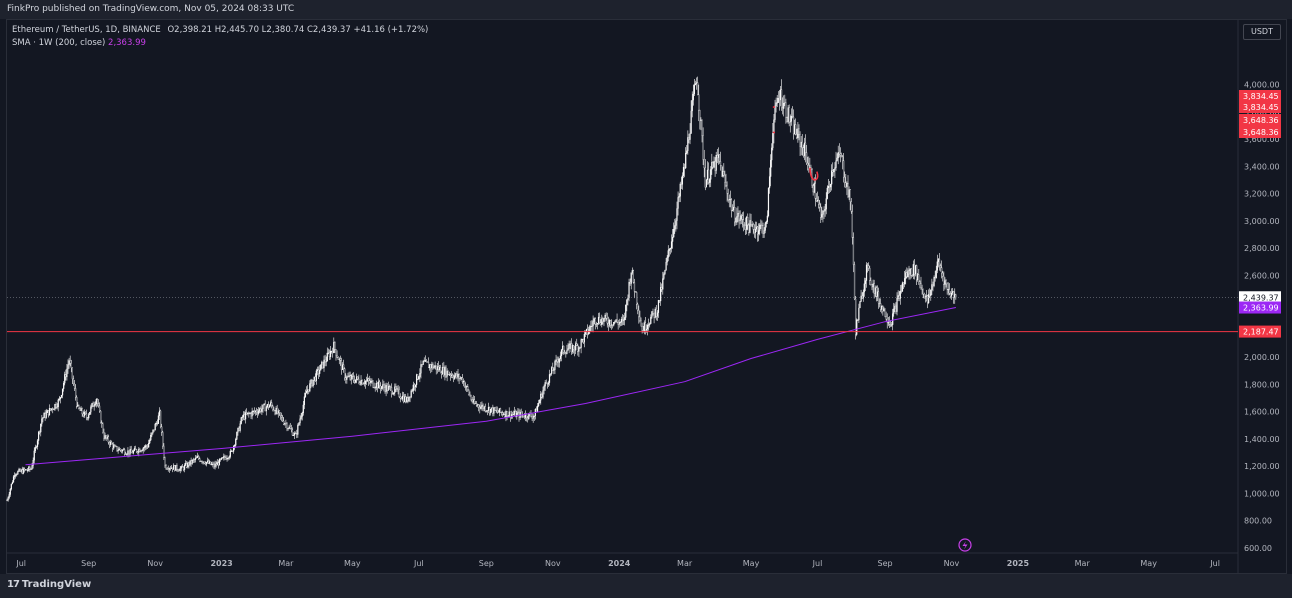 This screenshot has height=598, width=1292. What do you see at coordinates (965, 545) in the screenshot?
I see `event-icon` at bounding box center [965, 545].